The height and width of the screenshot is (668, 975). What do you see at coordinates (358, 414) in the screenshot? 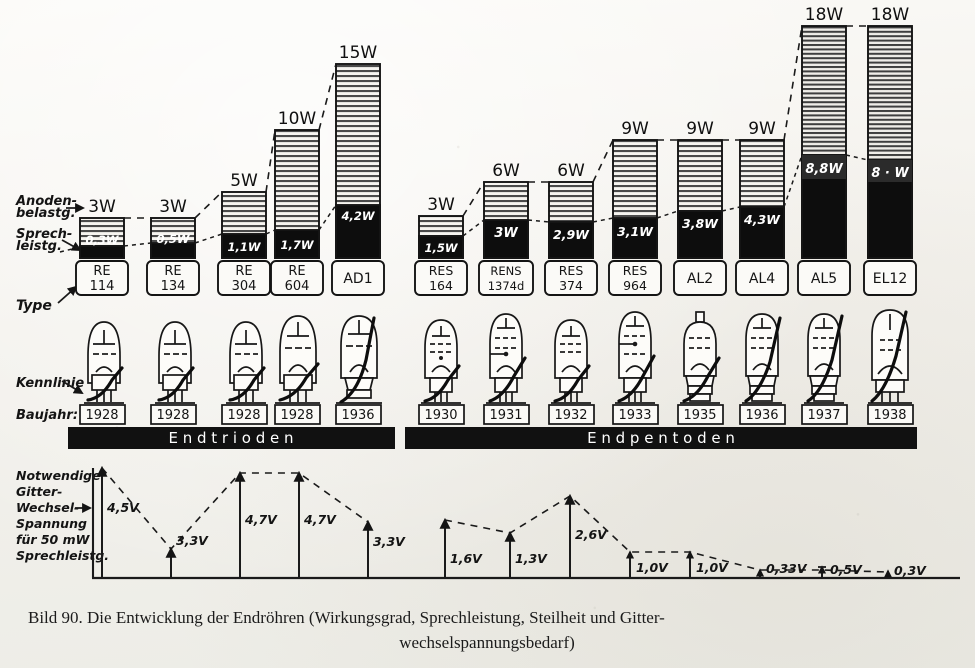
I see `year-box-5: 1936` at bounding box center [358, 414].